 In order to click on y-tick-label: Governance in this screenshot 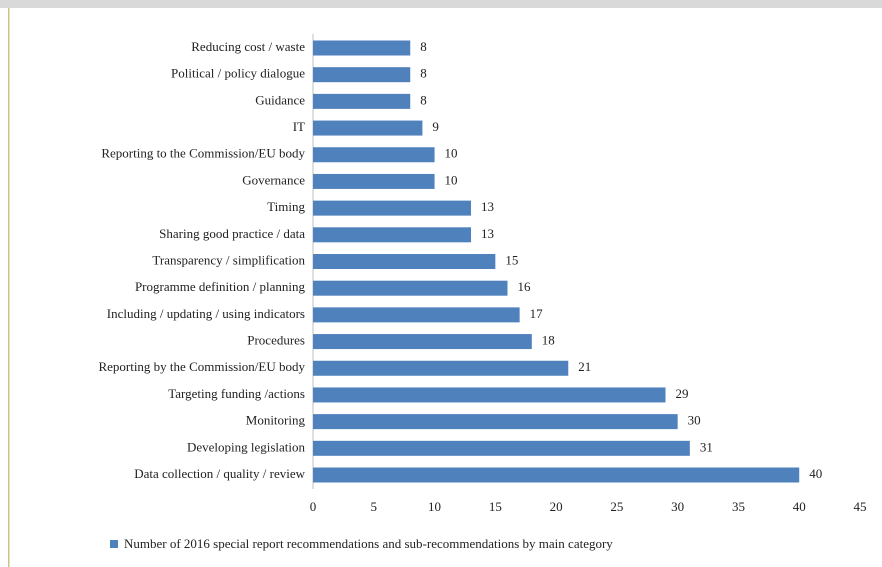, I will do `click(273, 179)`.